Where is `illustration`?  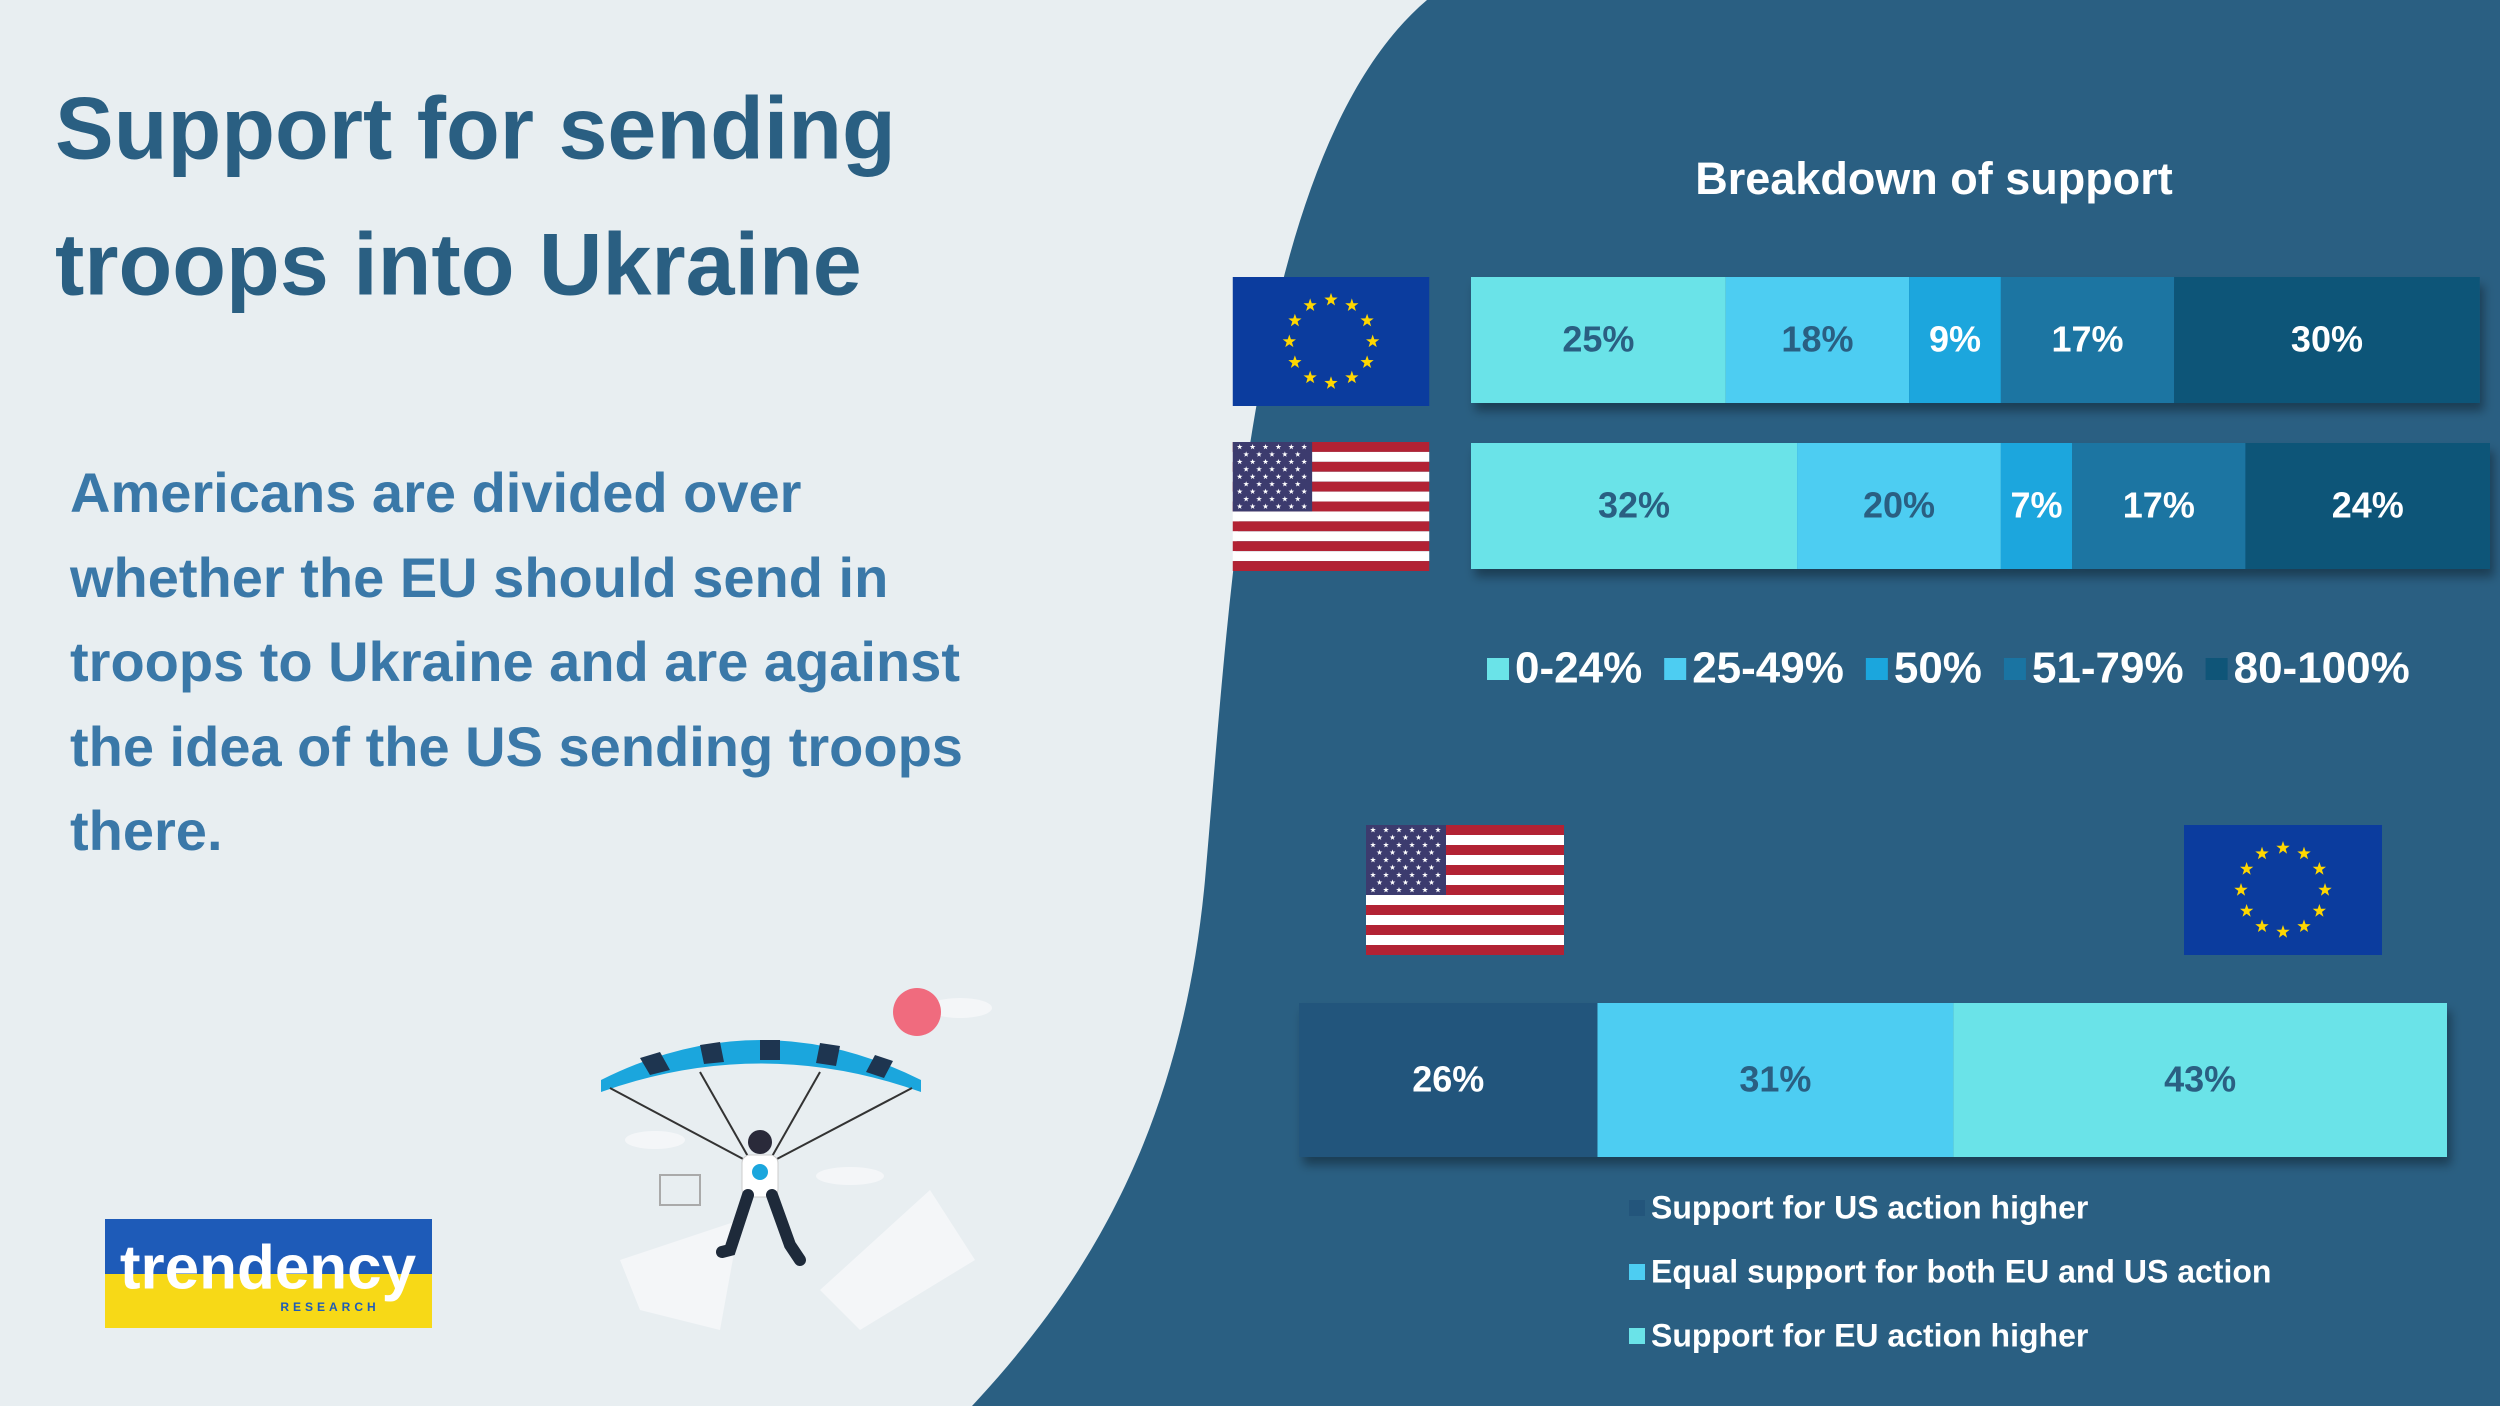
illustration is located at coordinates (796, 1159).